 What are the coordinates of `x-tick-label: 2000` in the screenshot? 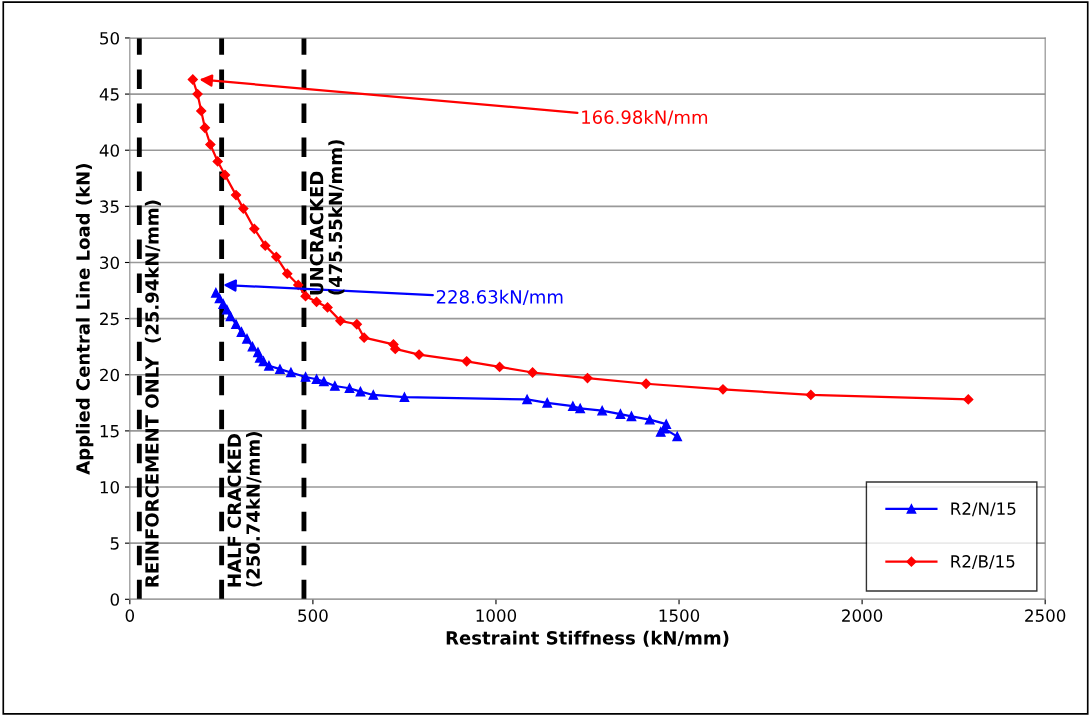 It's located at (862, 615).